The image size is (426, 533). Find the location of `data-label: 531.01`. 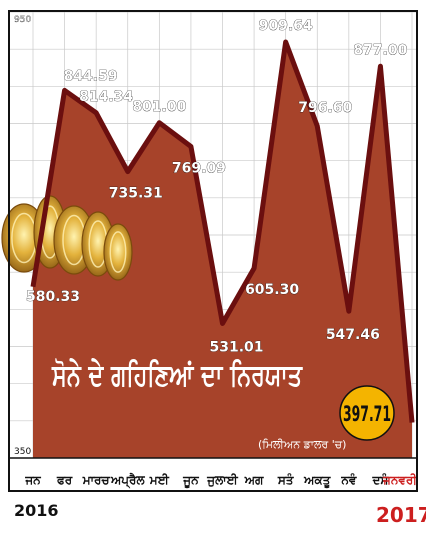

data-label: 531.01 is located at coordinates (236, 347).